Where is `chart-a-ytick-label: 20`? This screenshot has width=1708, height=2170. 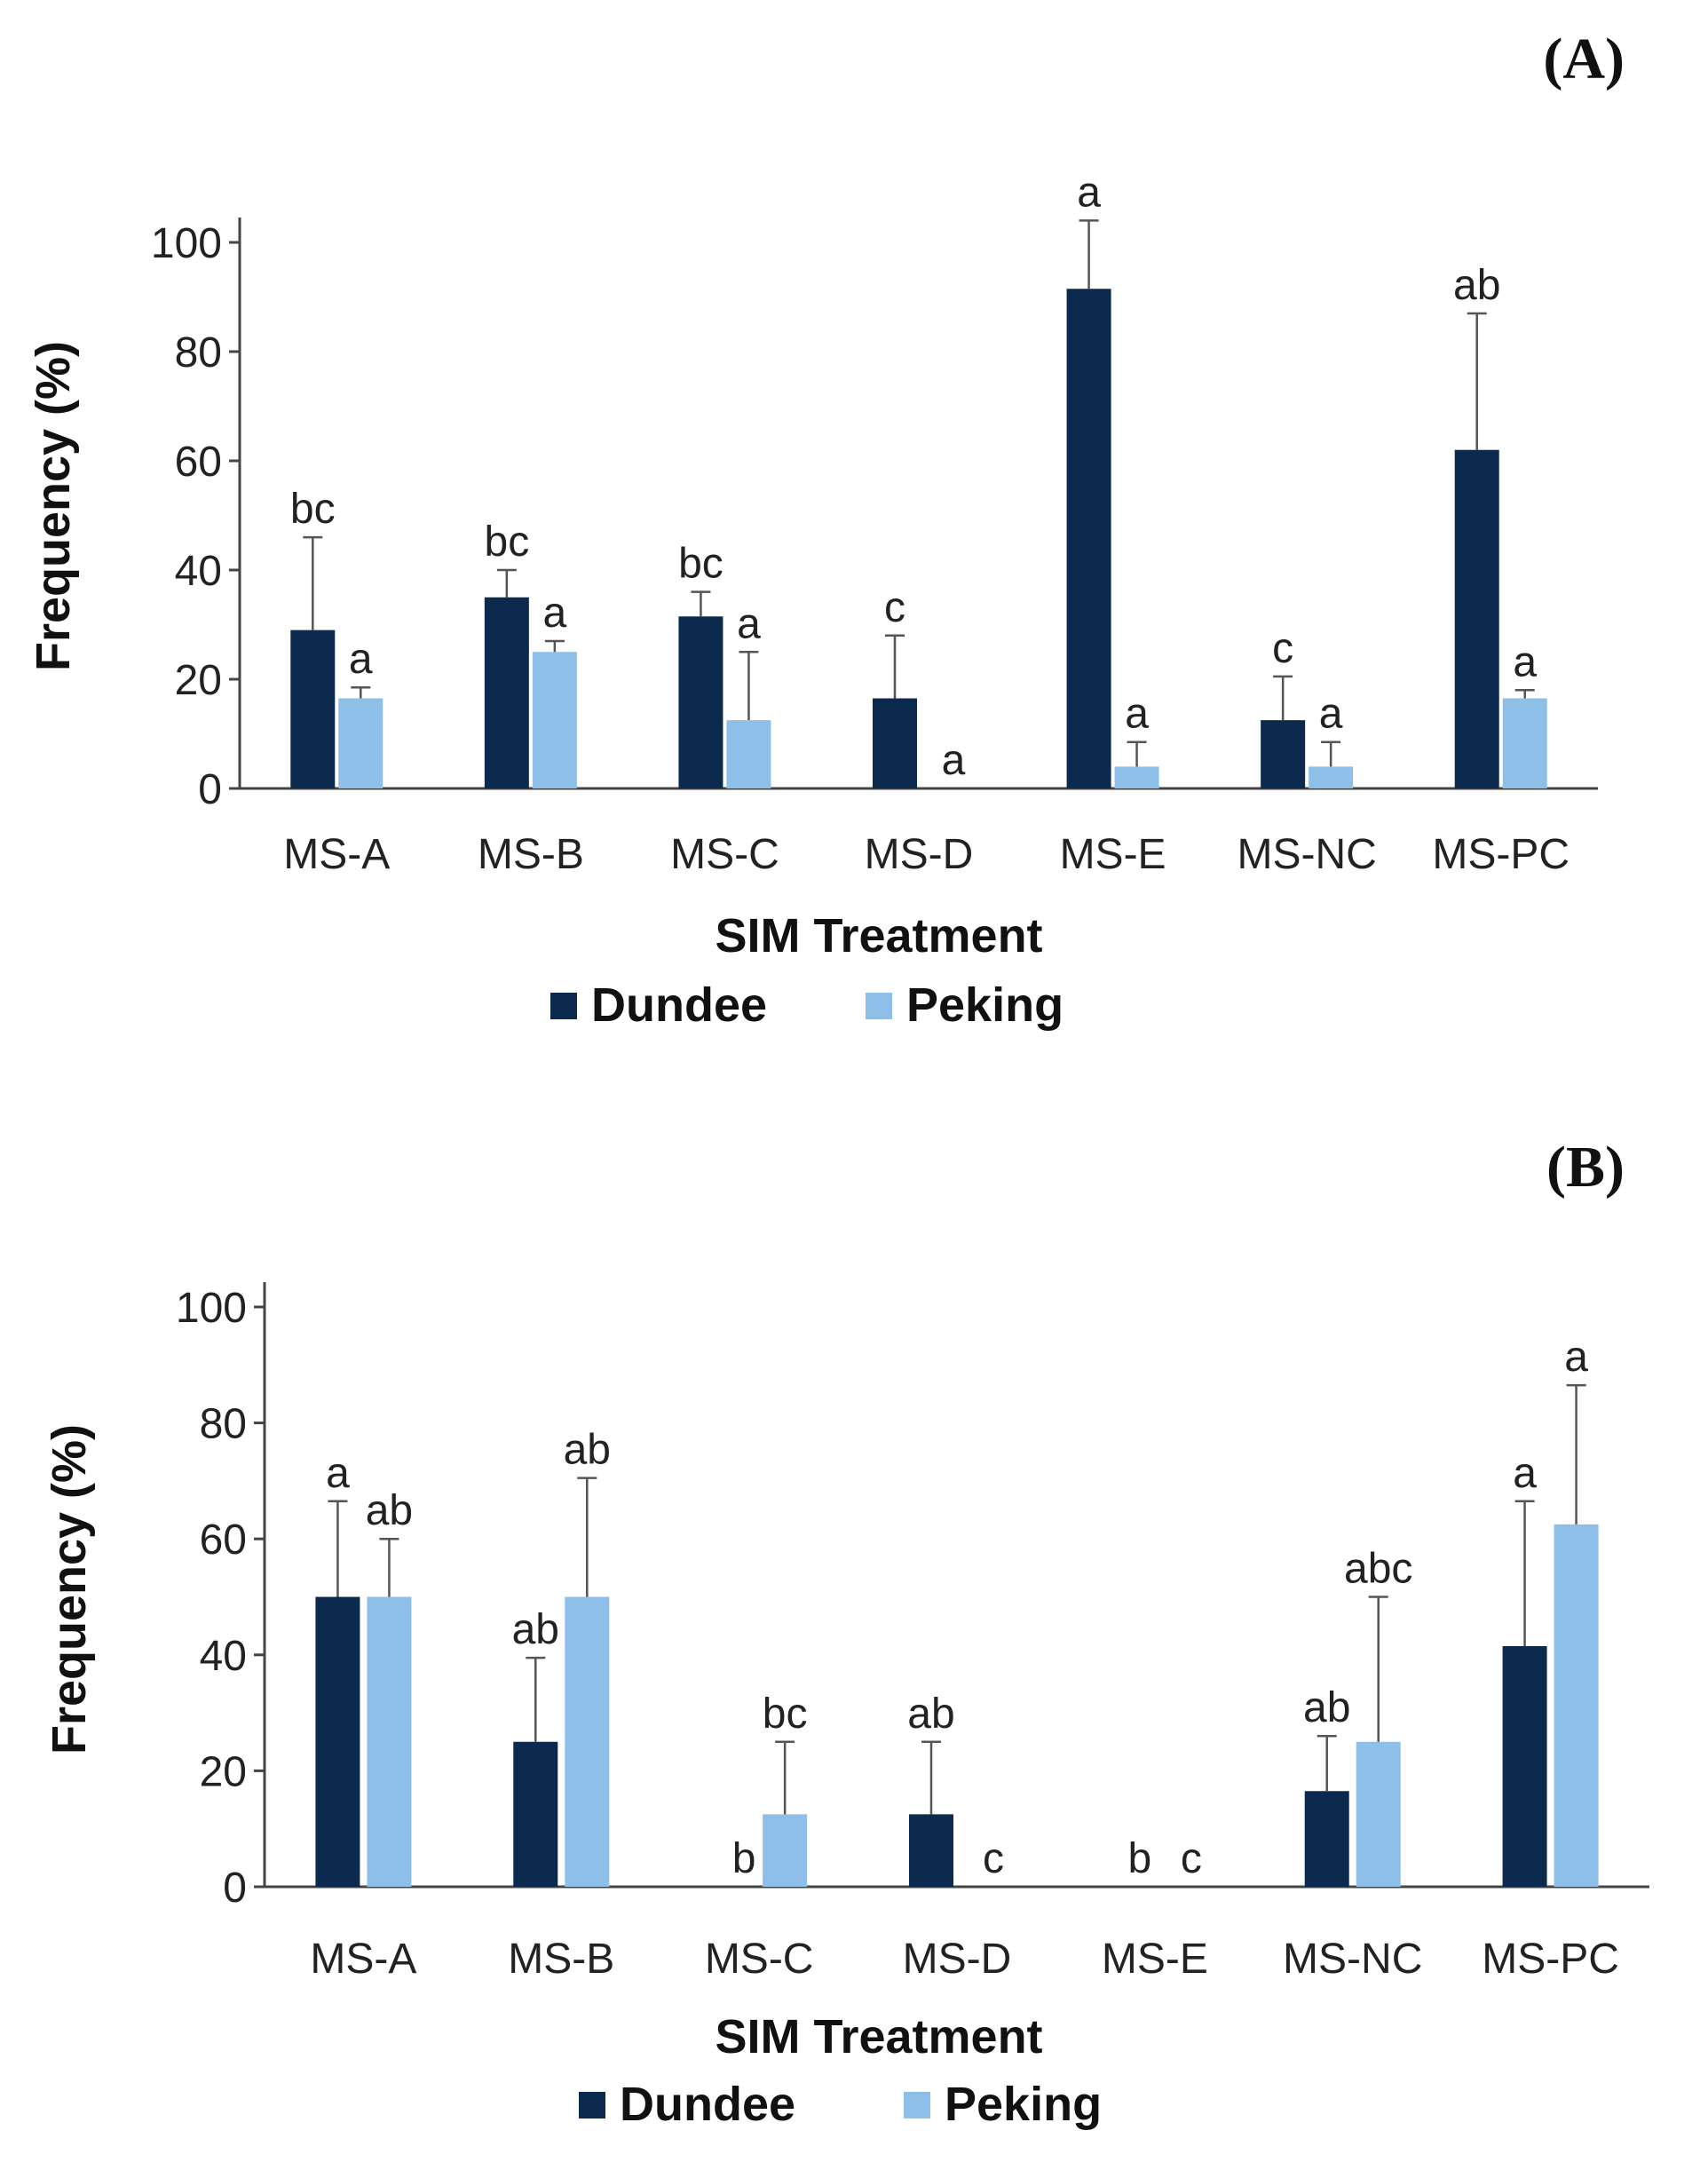 chart-a-ytick-label: 20 is located at coordinates (198, 681).